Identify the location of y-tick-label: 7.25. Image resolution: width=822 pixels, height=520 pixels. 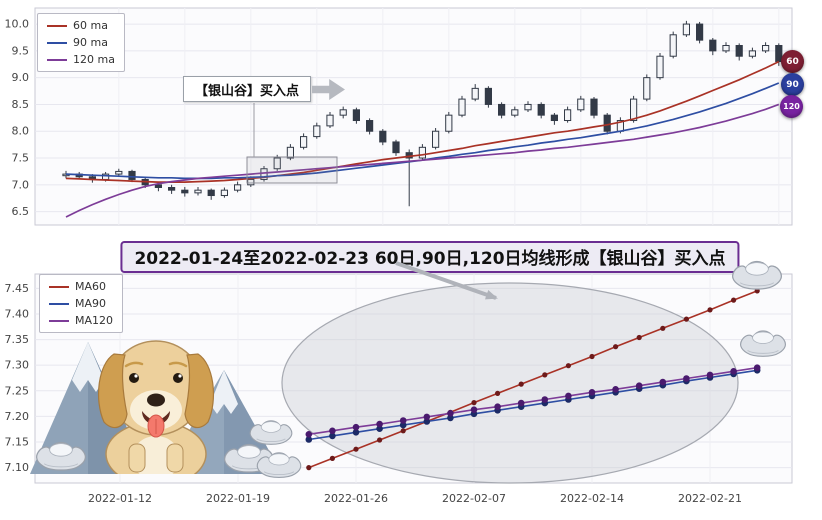
(17, 390).